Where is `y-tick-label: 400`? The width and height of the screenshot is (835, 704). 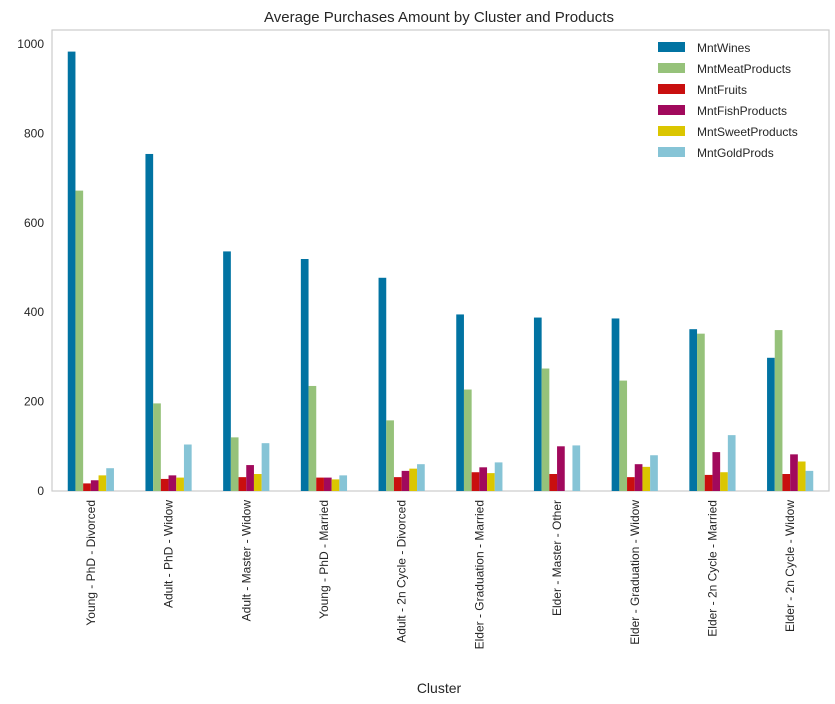 y-tick-label: 400 is located at coordinates (34, 312).